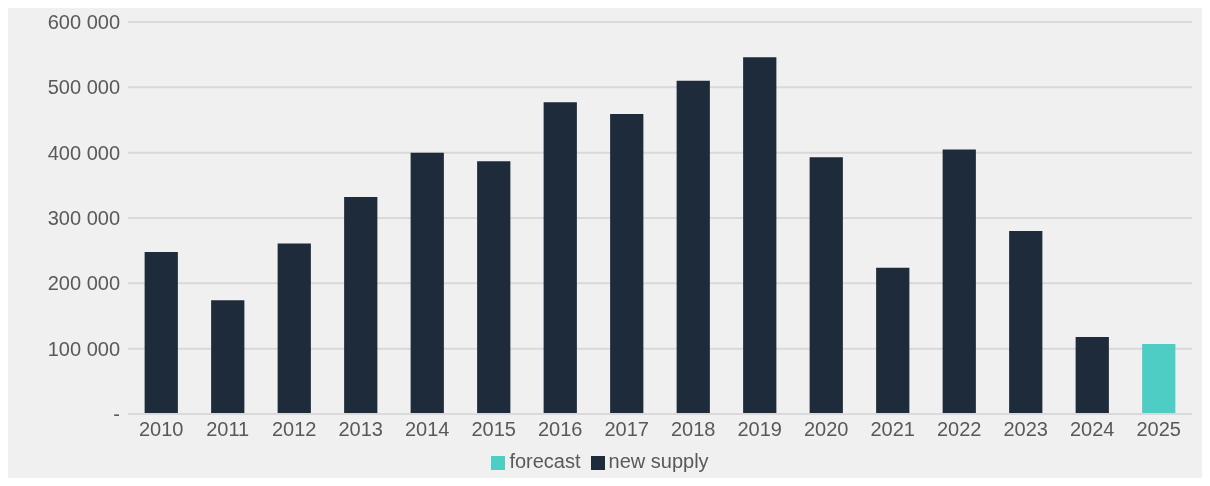  Describe the element at coordinates (626, 429) in the screenshot. I see `x-tick-label: 2017` at that location.